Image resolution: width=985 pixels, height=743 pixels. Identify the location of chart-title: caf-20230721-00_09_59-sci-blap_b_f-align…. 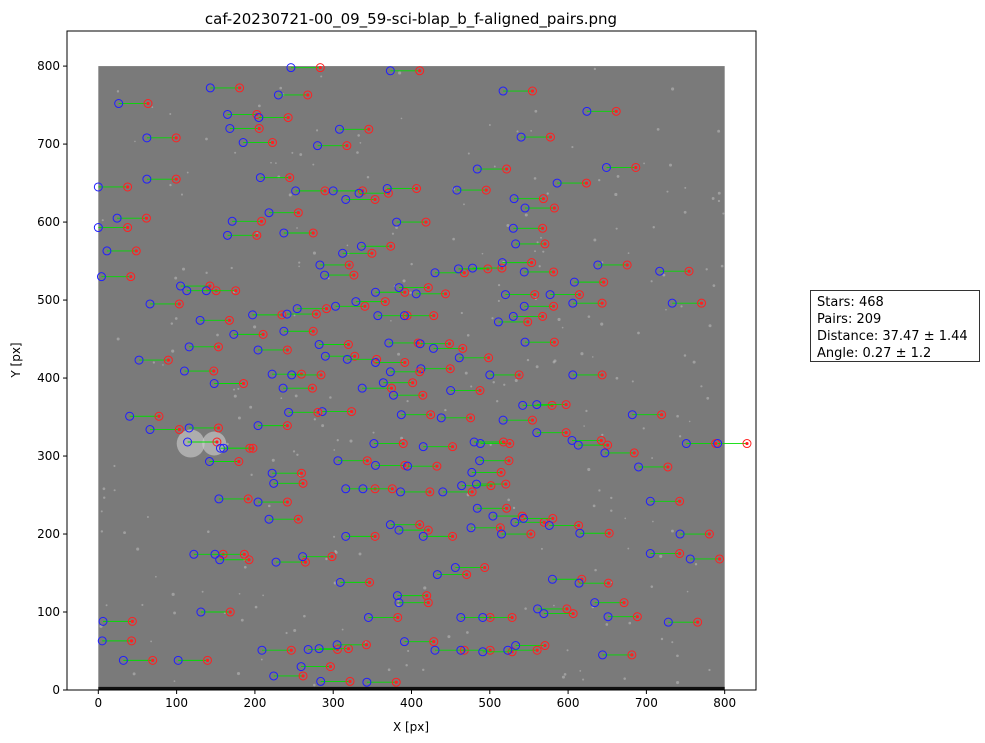
(411, 19).